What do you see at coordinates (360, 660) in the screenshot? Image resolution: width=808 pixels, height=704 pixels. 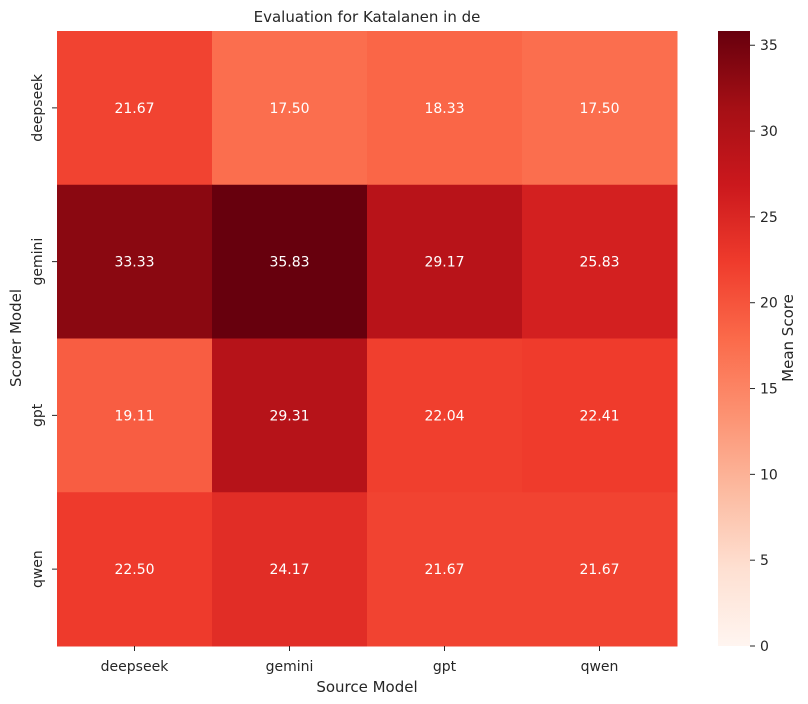 I see `x-axis-ticks: deepseek gemini gpt qwen` at bounding box center [360, 660].